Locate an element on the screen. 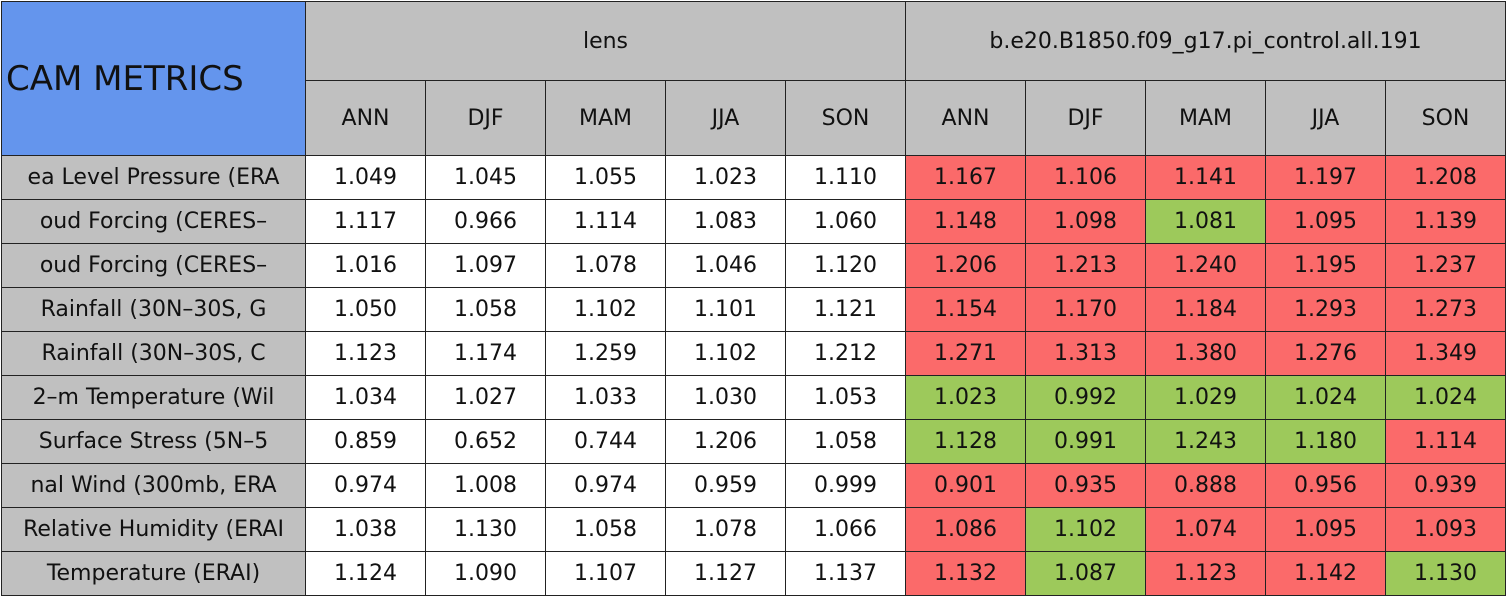  case-value: 0.939 is located at coordinates (1445, 485).